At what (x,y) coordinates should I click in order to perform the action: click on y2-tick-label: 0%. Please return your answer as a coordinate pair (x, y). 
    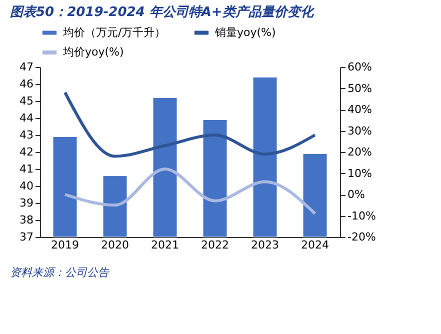
    Looking at the image, I should click on (356, 194).